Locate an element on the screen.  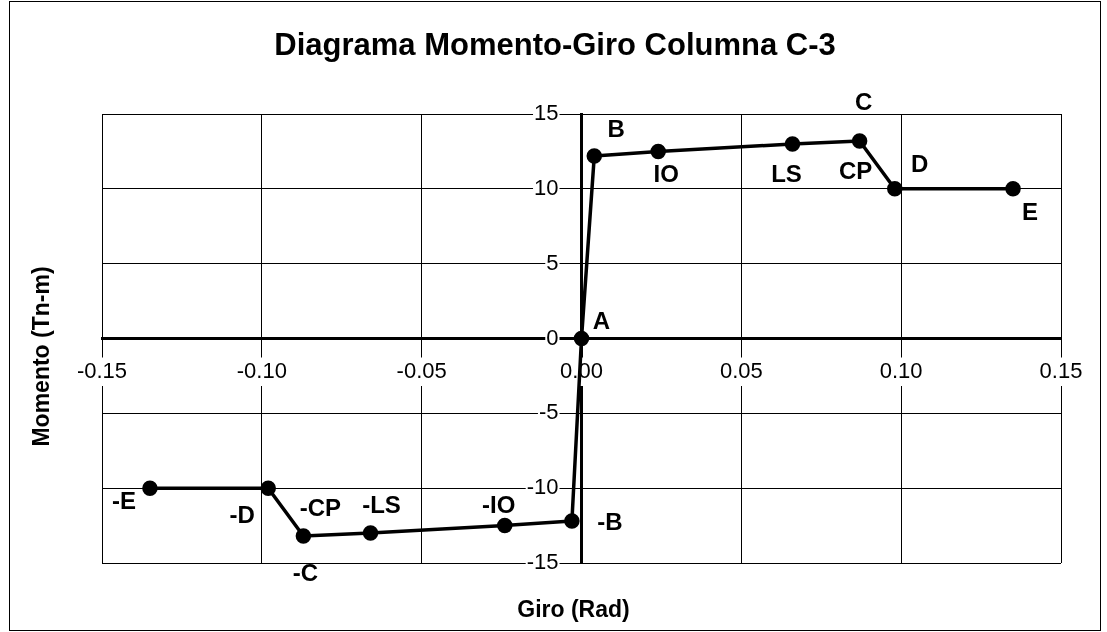
y-tick-label: 10 is located at coordinates (546, 187).